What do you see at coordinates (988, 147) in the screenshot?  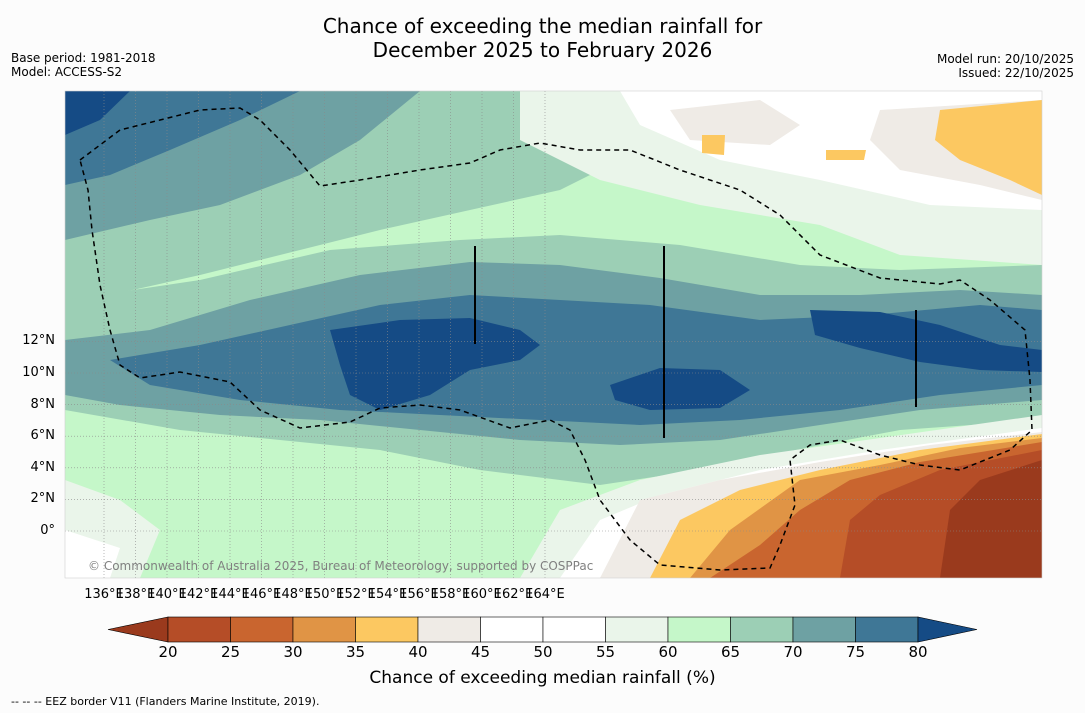 I see `band-40-ne` at bounding box center [988, 147].